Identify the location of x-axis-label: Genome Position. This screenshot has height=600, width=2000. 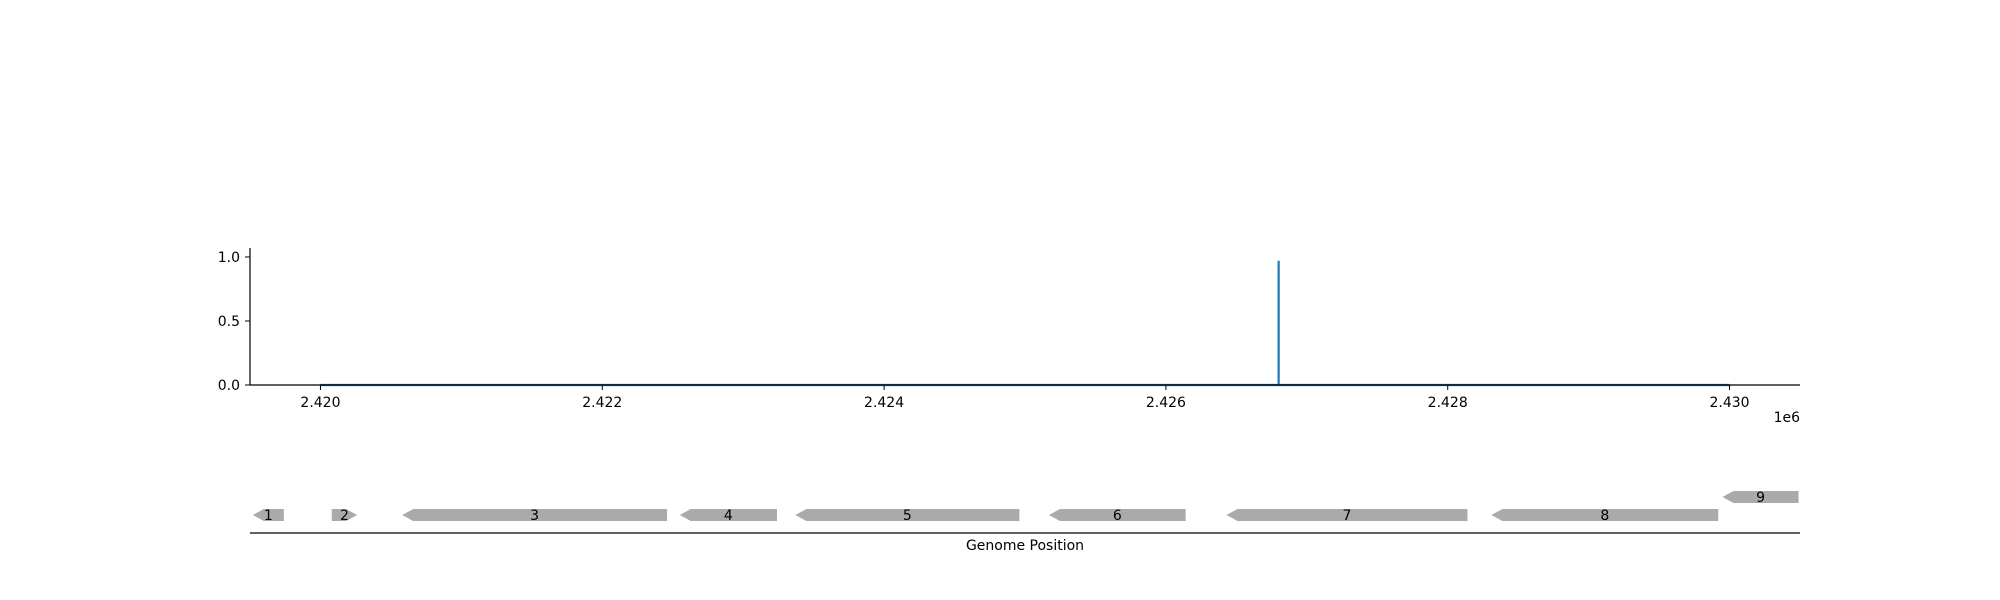
(1025, 546).